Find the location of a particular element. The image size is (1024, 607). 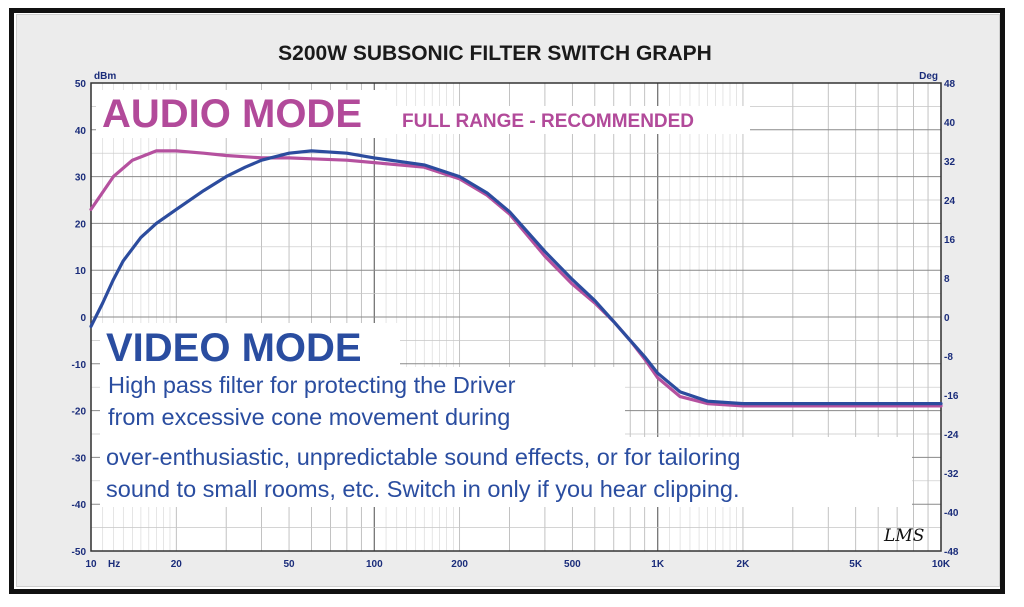

y-right-tick-label: 48 is located at coordinates (950, 84).